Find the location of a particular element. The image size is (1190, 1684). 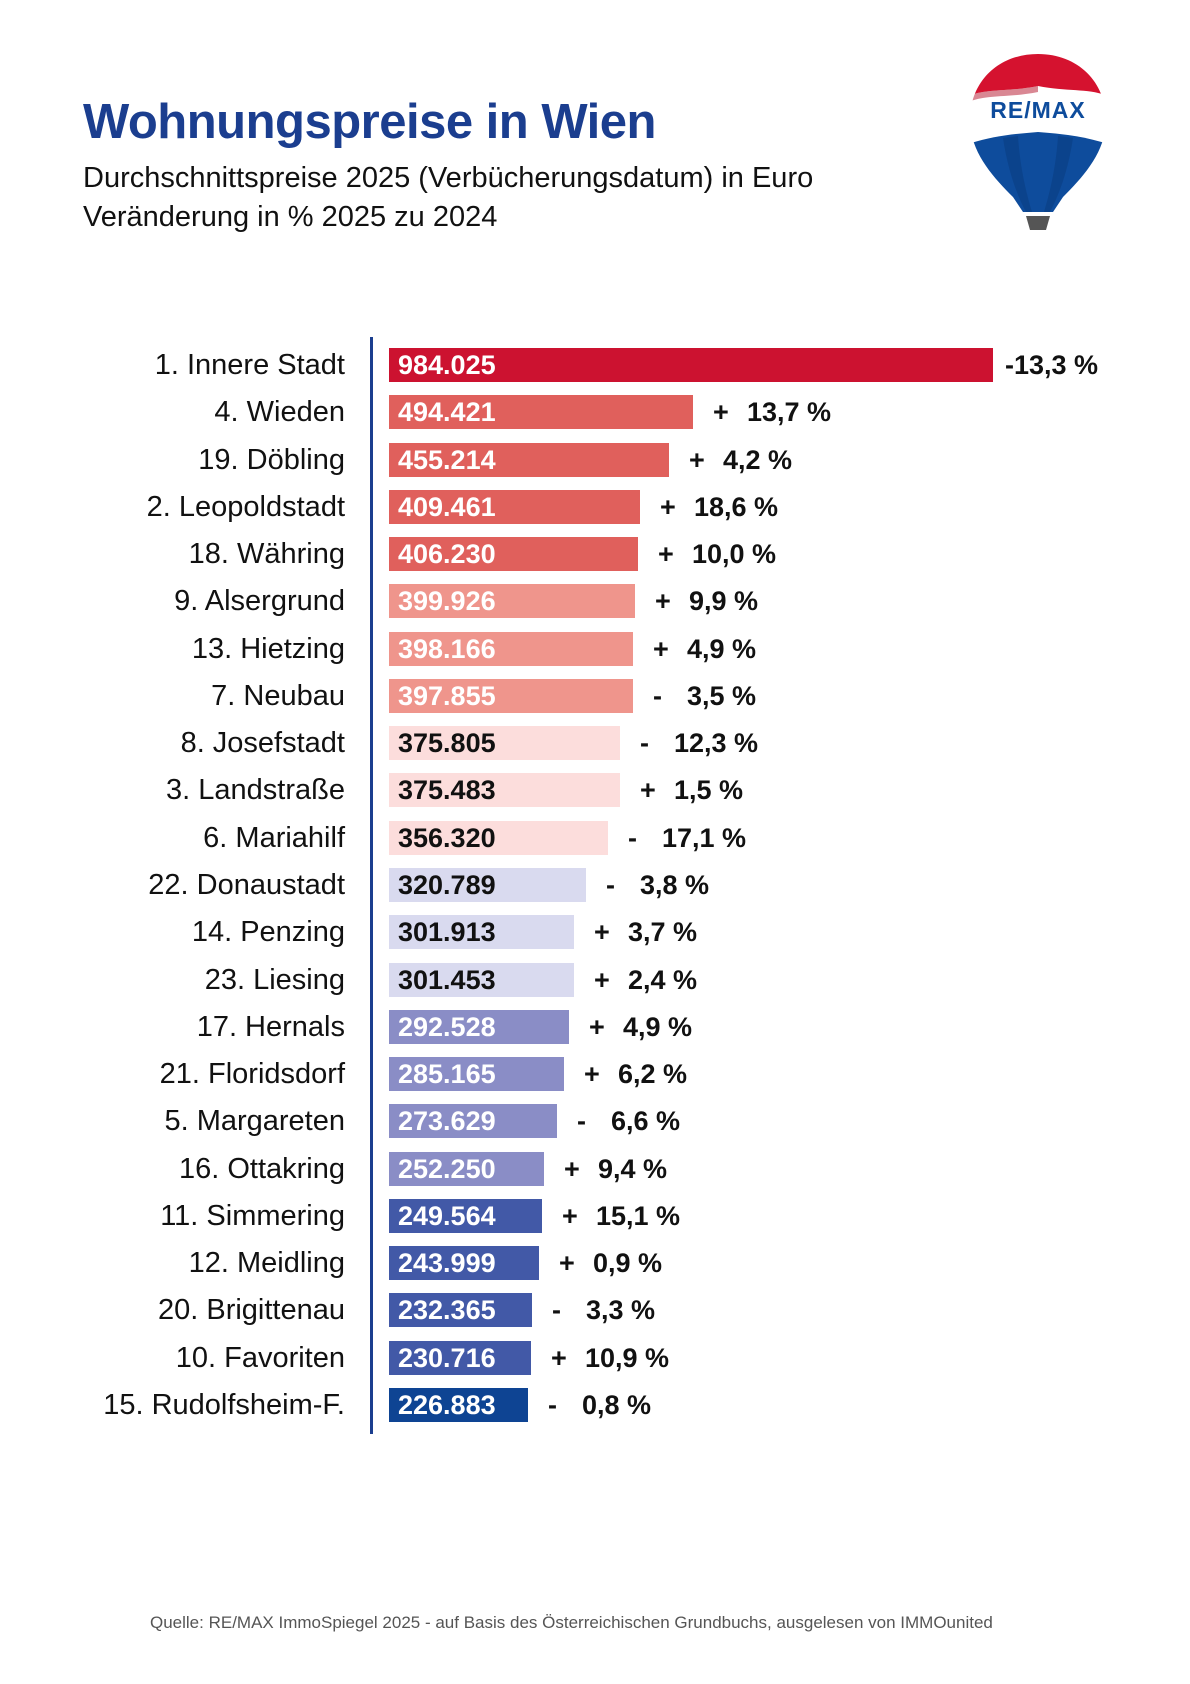

change-percent: -3,5 % is located at coordinates (704, 696).